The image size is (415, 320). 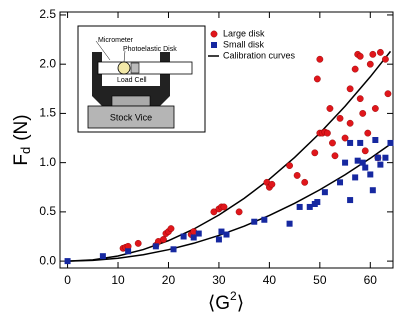 What do you see at coordinates (21, 160) in the screenshot?
I see `y-label-main: F` at bounding box center [21, 160].